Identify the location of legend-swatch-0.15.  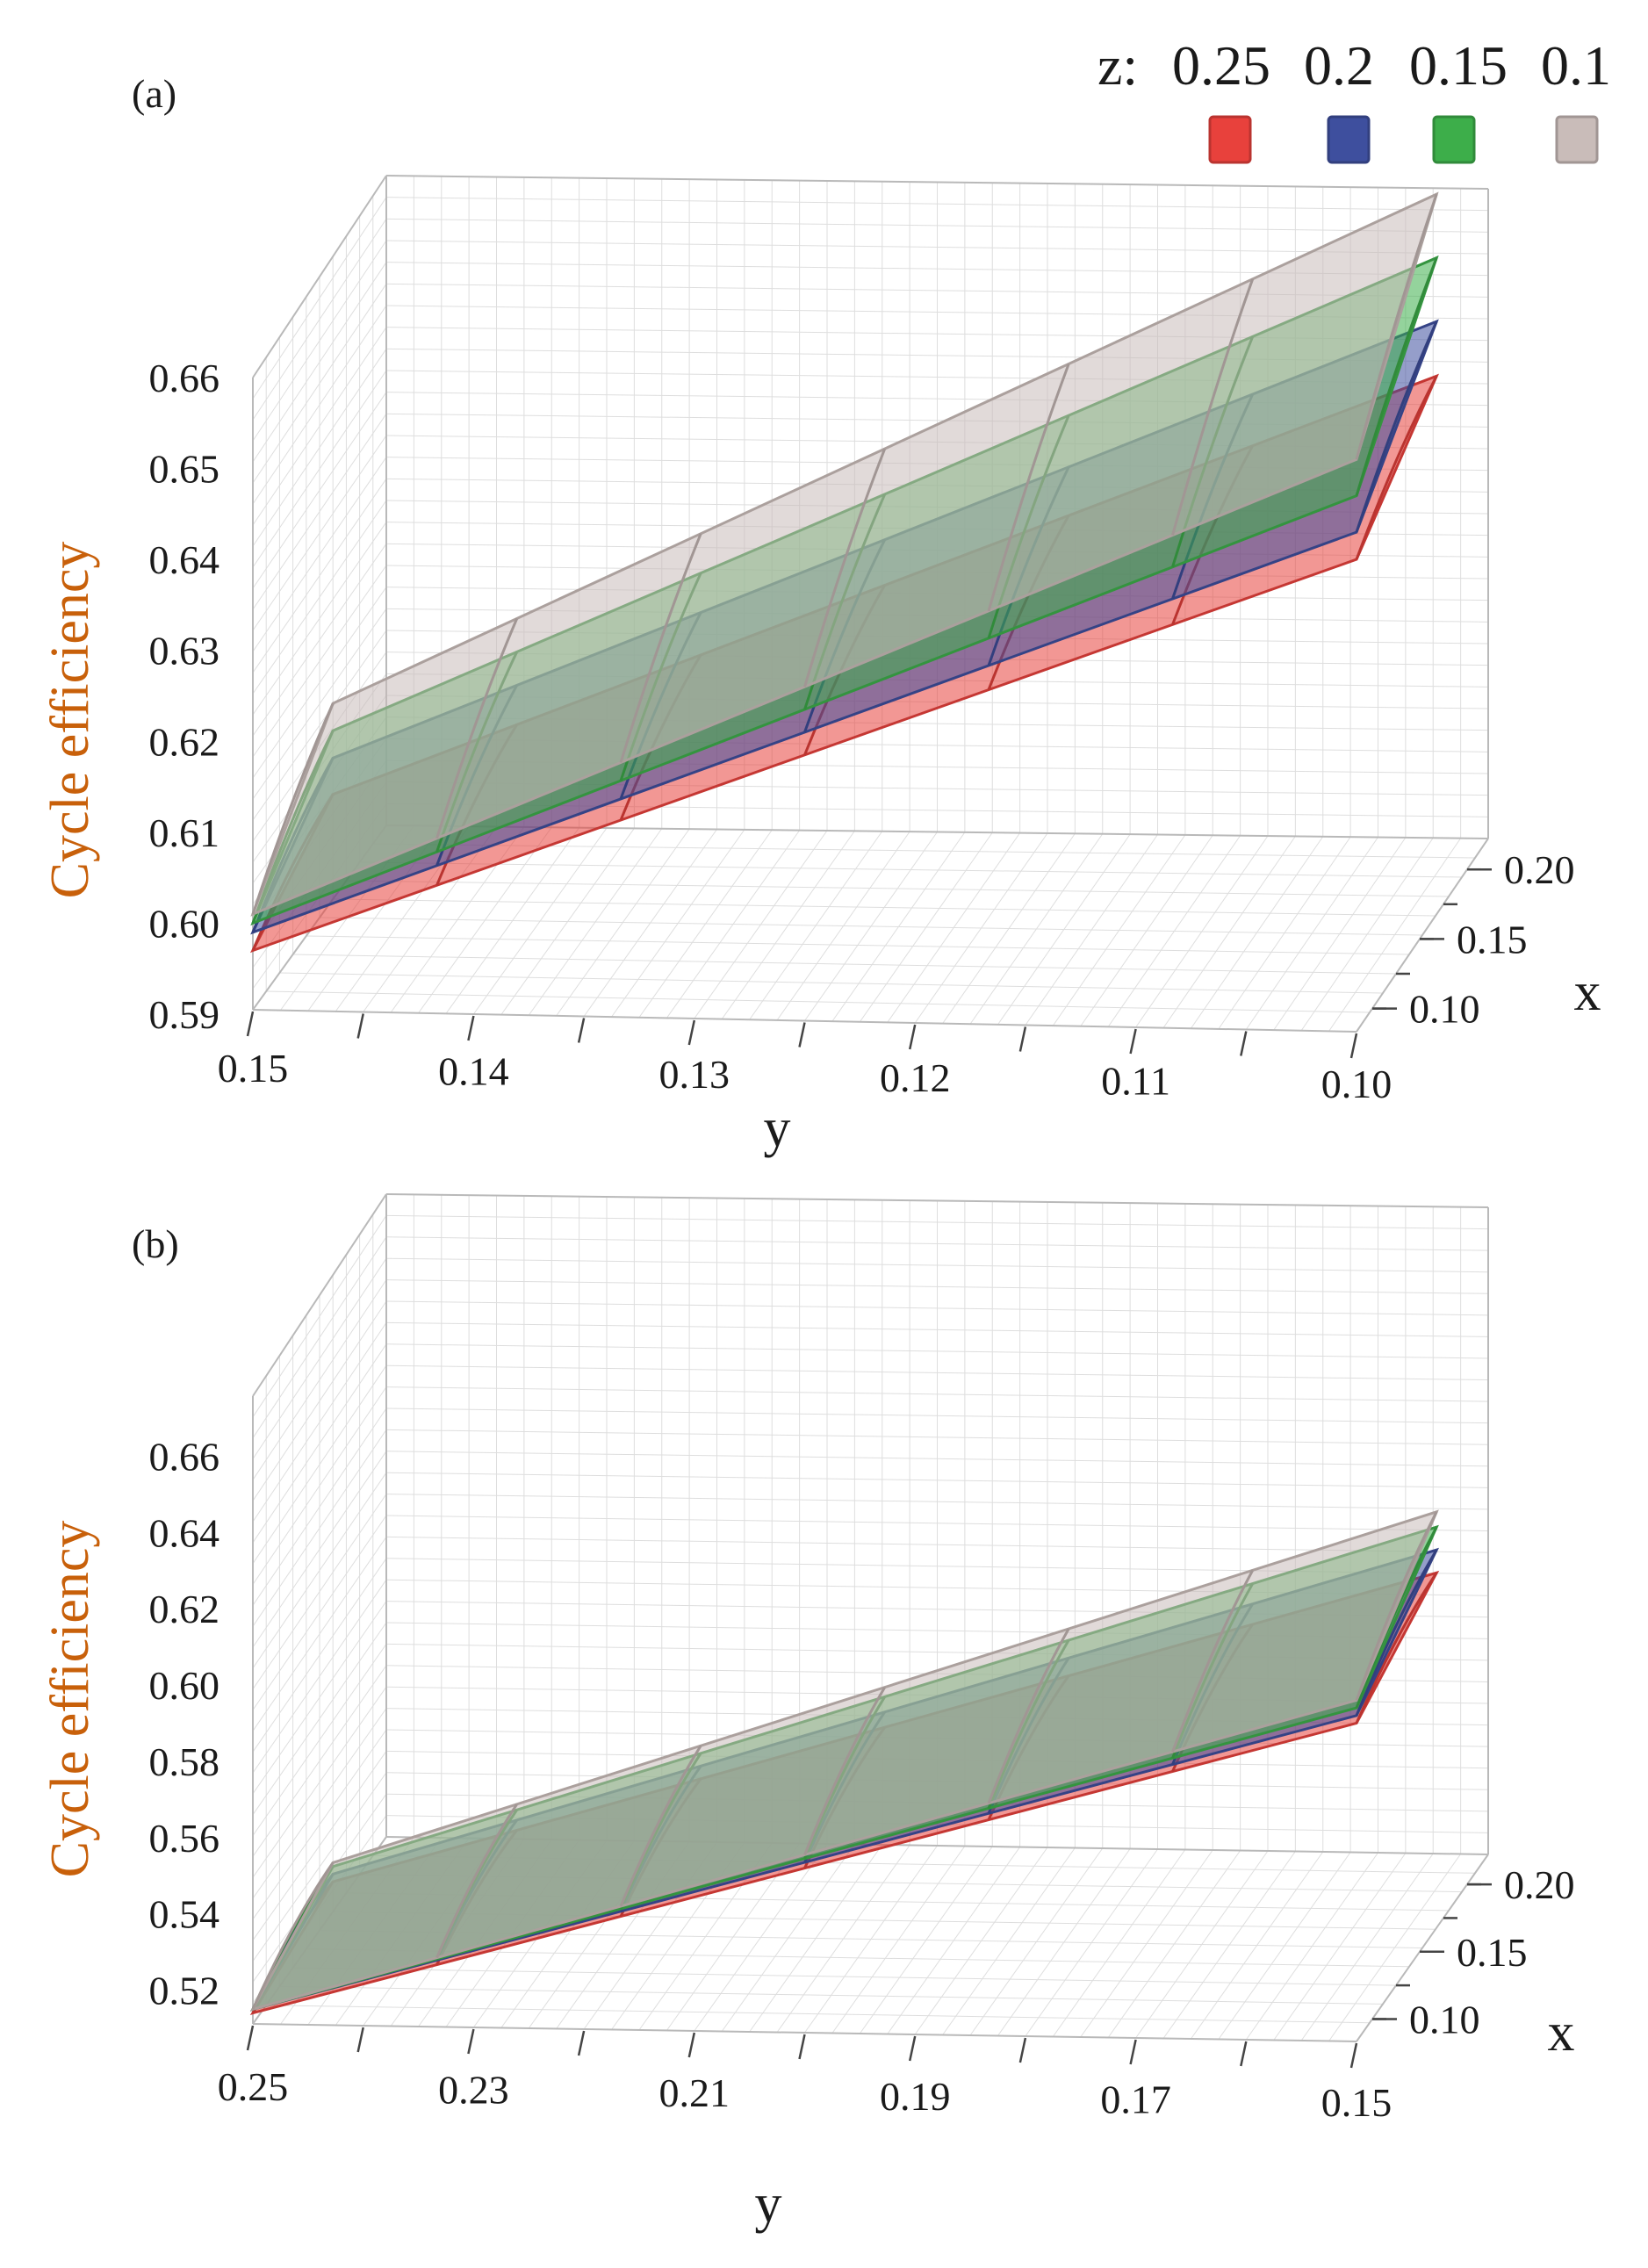
(1454, 139).